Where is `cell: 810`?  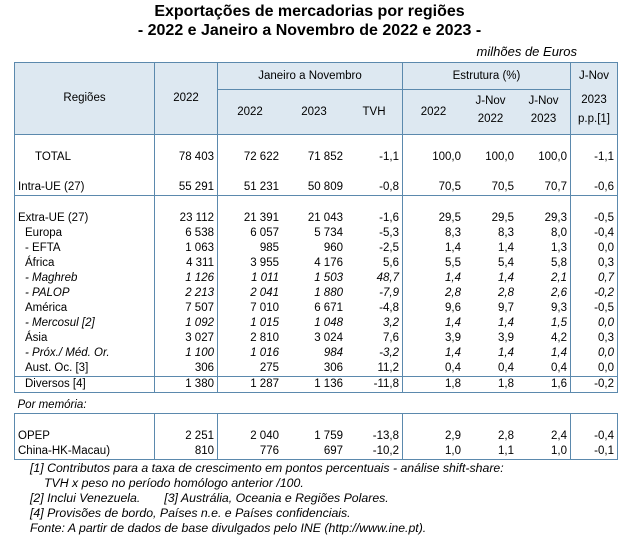
cell: 810 is located at coordinates (186, 452).